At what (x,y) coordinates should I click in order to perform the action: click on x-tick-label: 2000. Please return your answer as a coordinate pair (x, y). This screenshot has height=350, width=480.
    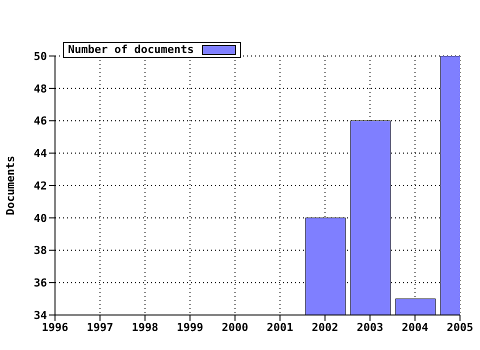
    Looking at the image, I should click on (235, 327).